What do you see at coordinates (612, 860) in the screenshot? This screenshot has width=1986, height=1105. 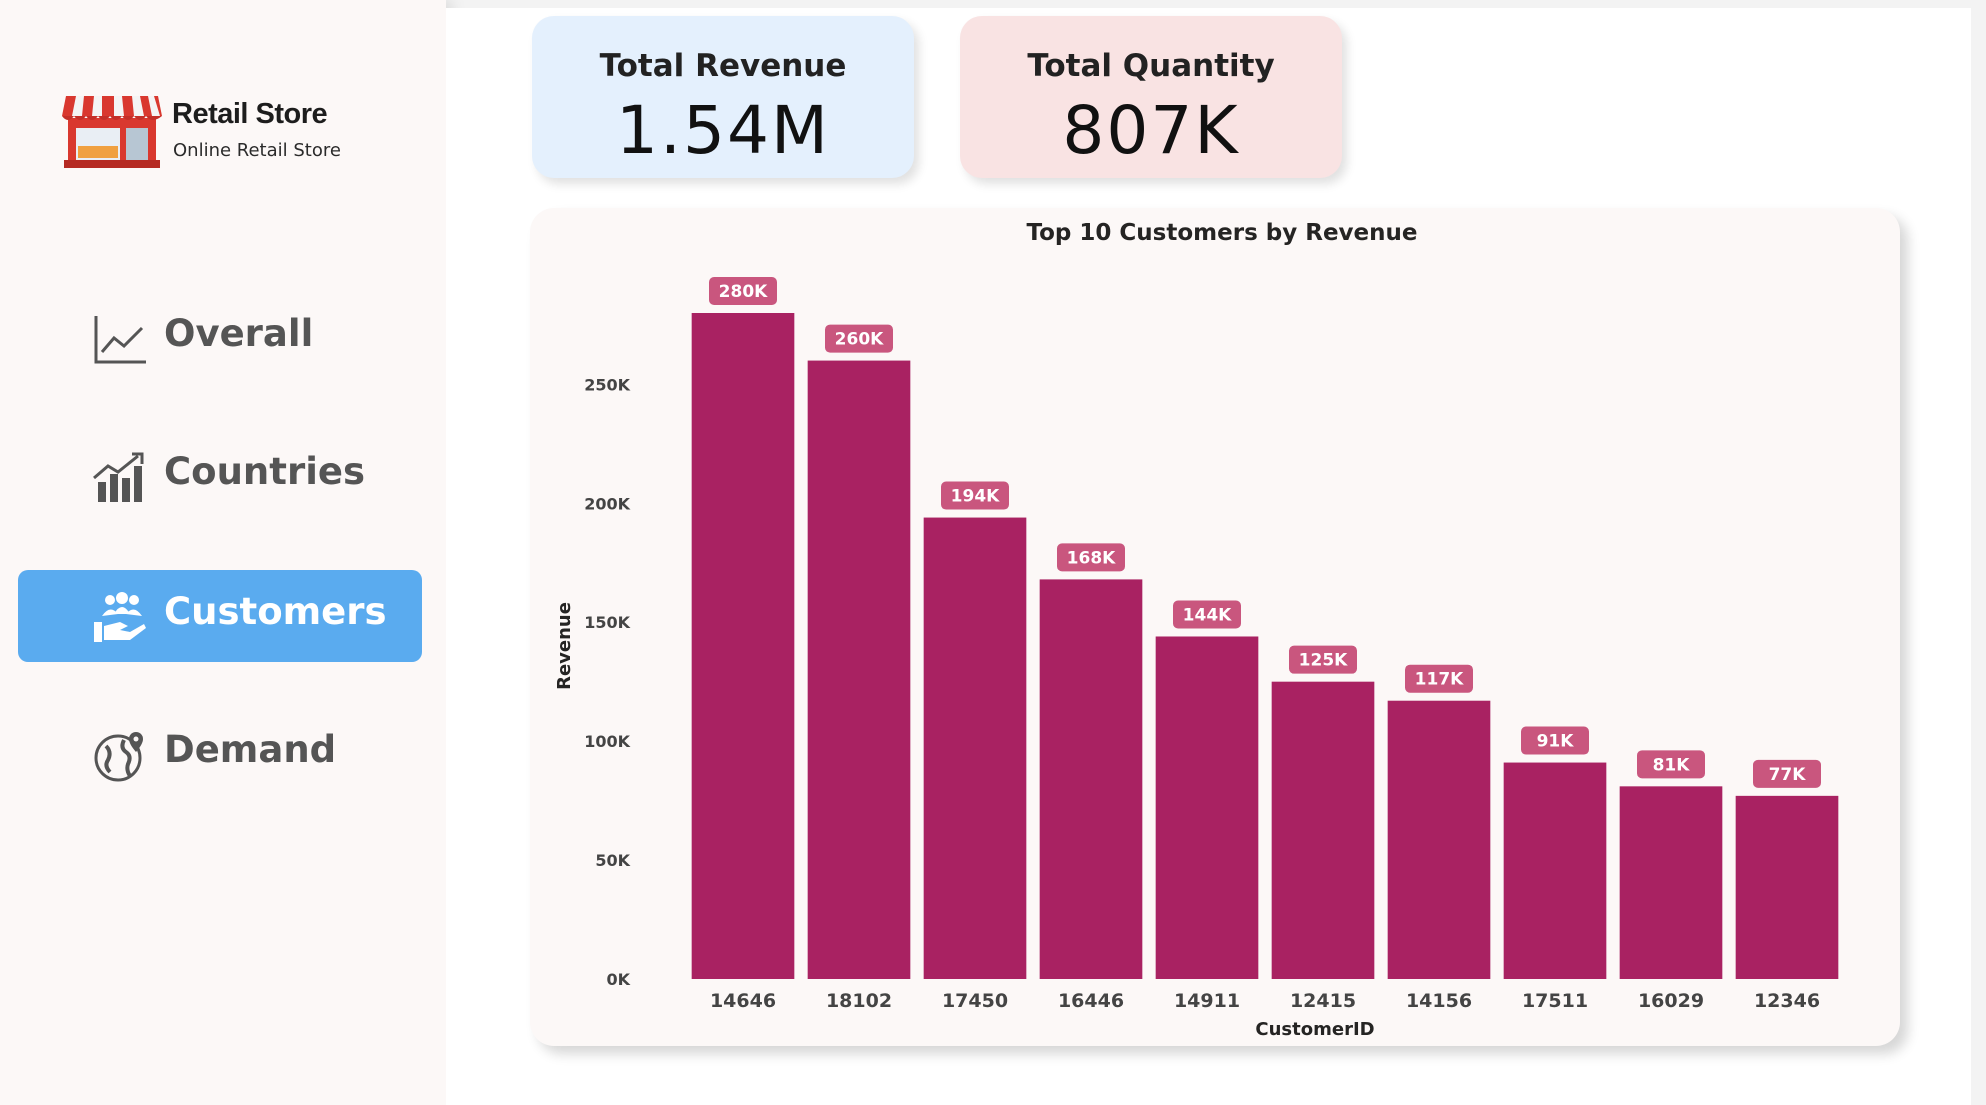 I see `y-tick-label: 50K` at bounding box center [612, 860].